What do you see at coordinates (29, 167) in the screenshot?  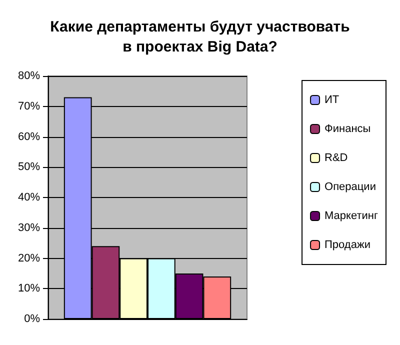 I see `y-tick-label: 50%` at bounding box center [29, 167].